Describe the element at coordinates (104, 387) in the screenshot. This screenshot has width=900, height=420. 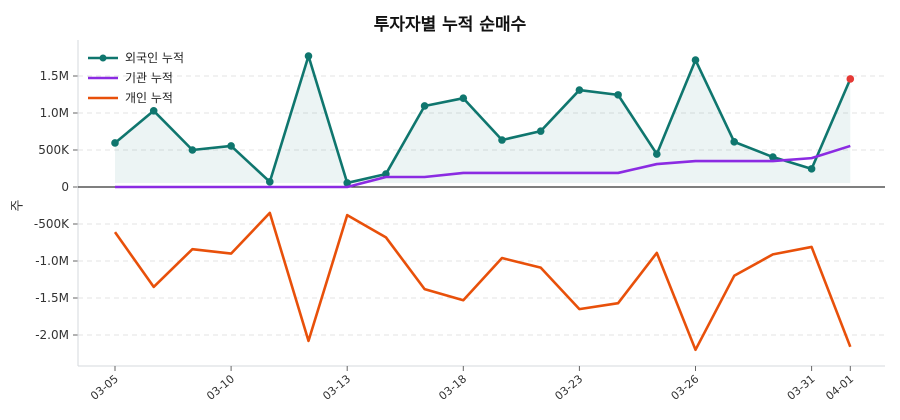
I see `x-tick-label: 03-05` at that location.